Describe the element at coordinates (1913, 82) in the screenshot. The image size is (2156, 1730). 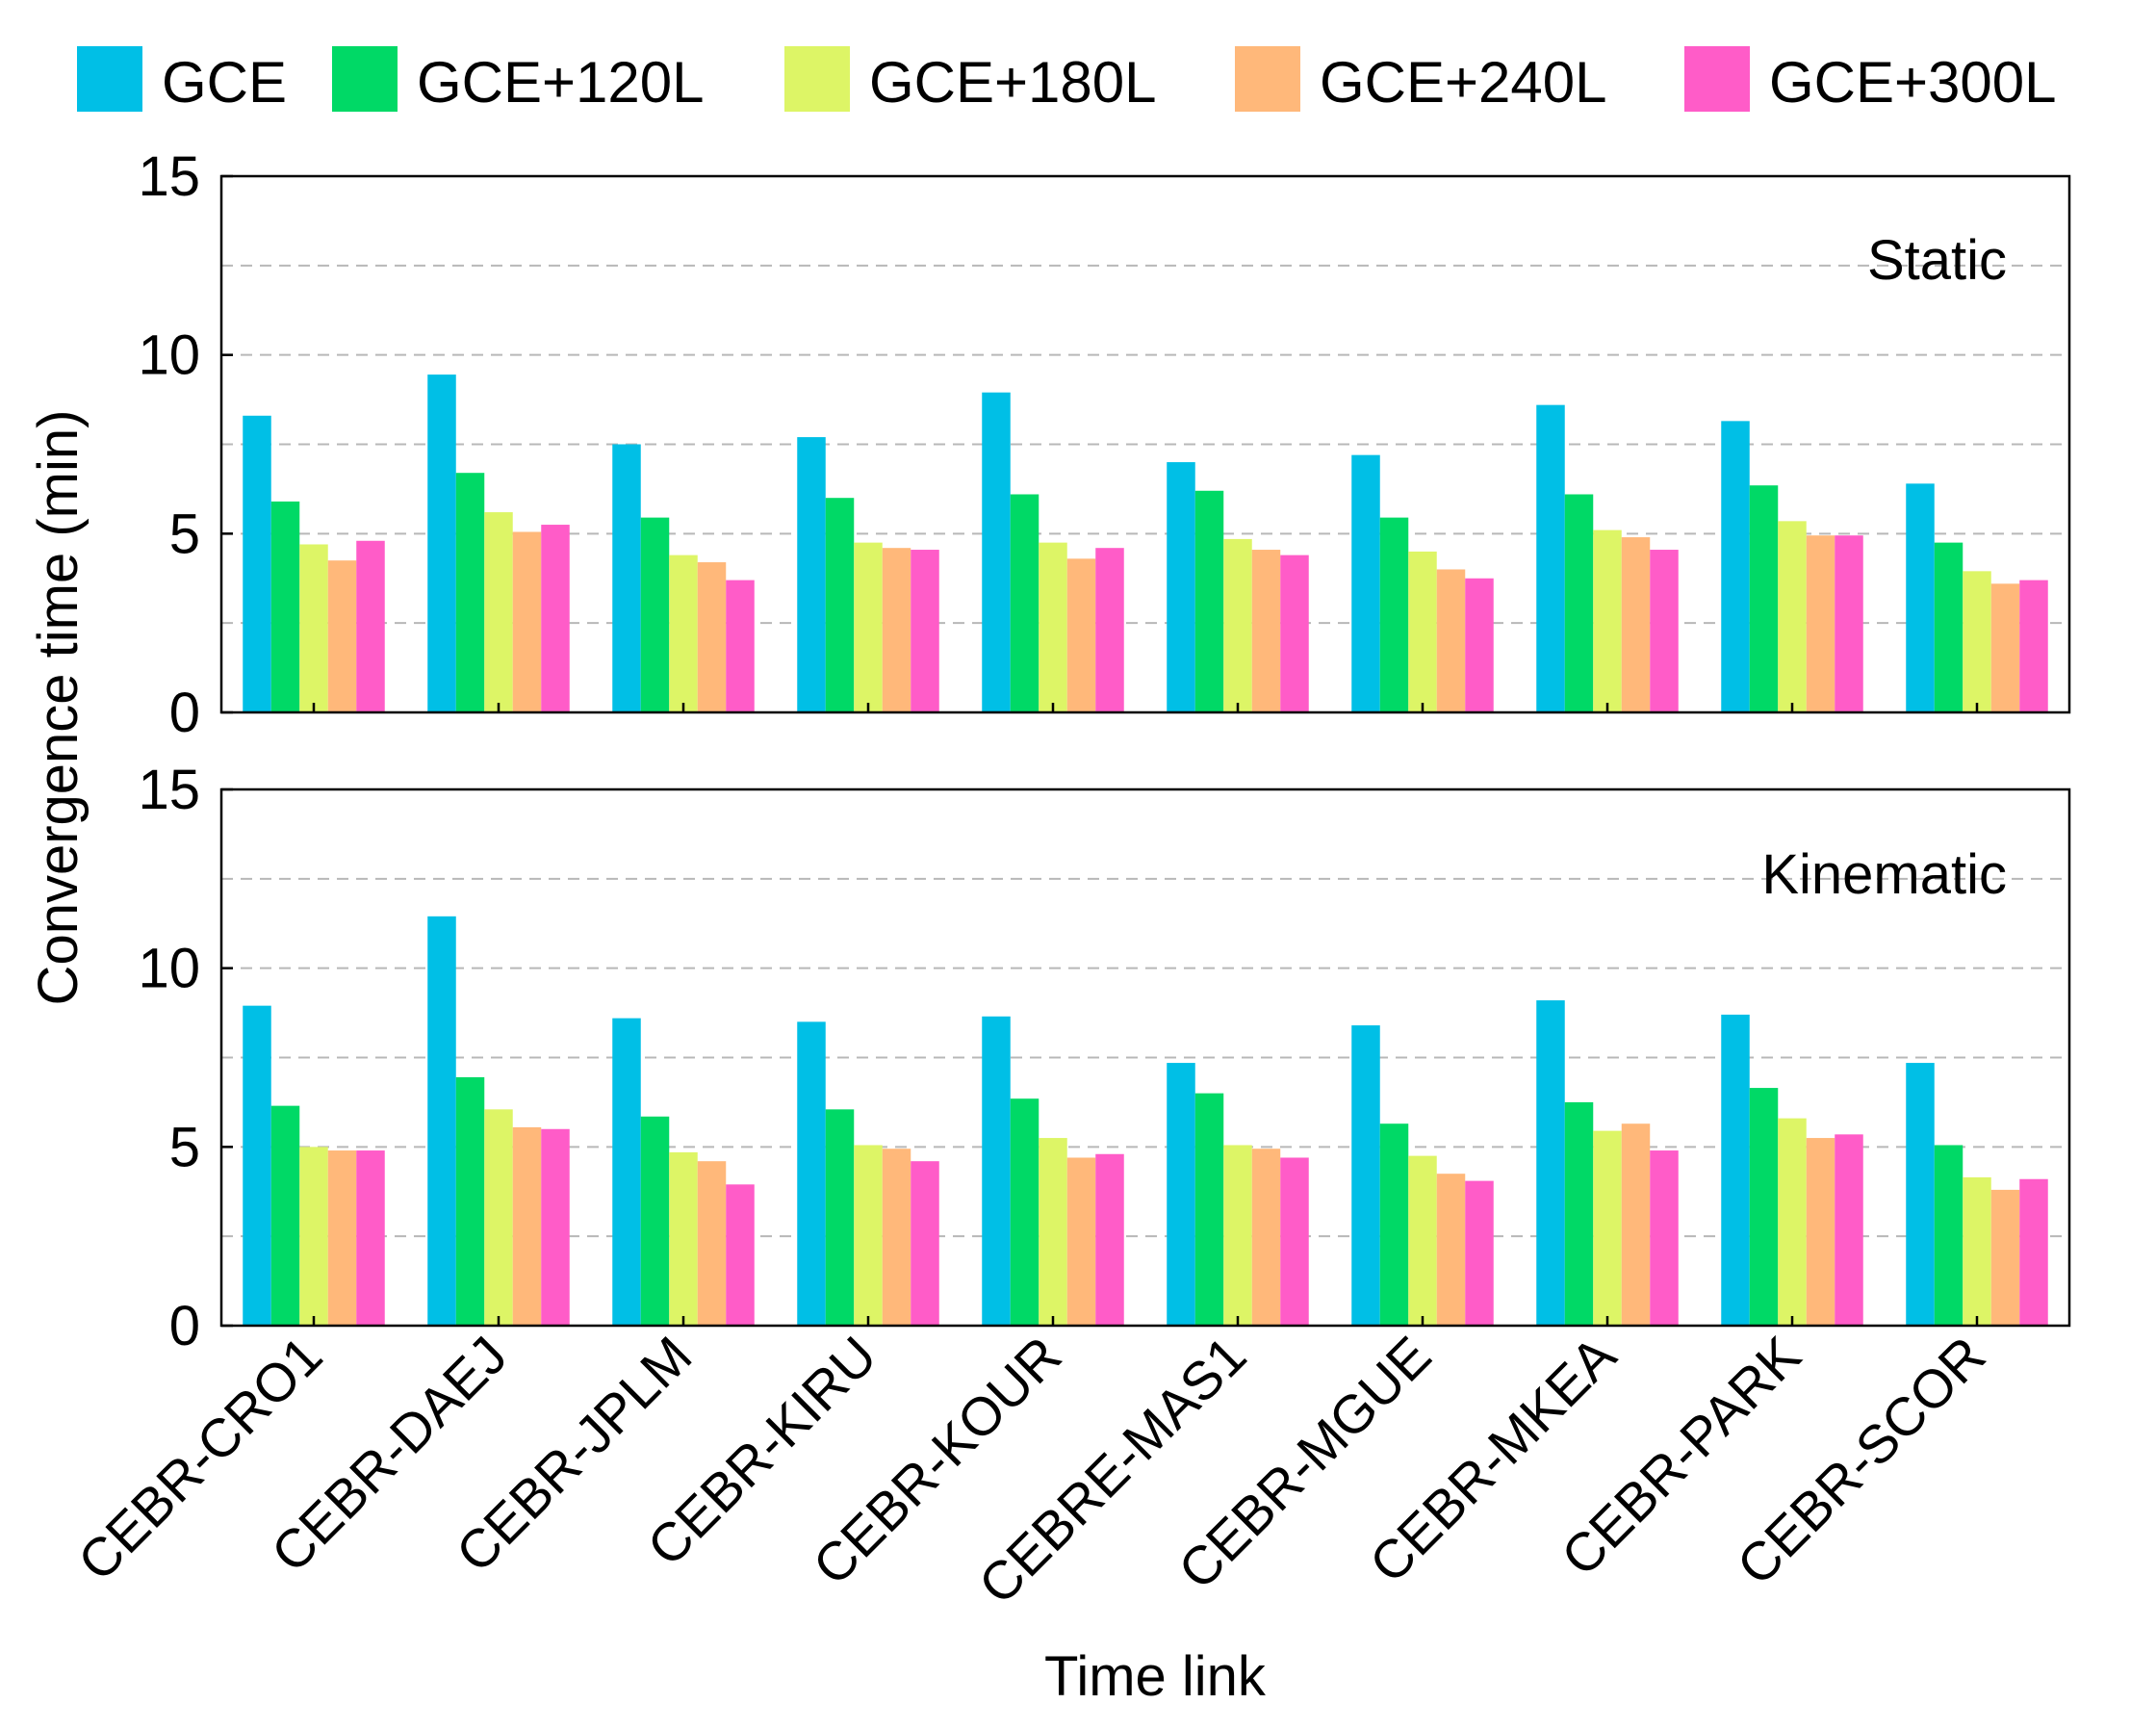
I see `legend-label: GCE+300L` at that location.